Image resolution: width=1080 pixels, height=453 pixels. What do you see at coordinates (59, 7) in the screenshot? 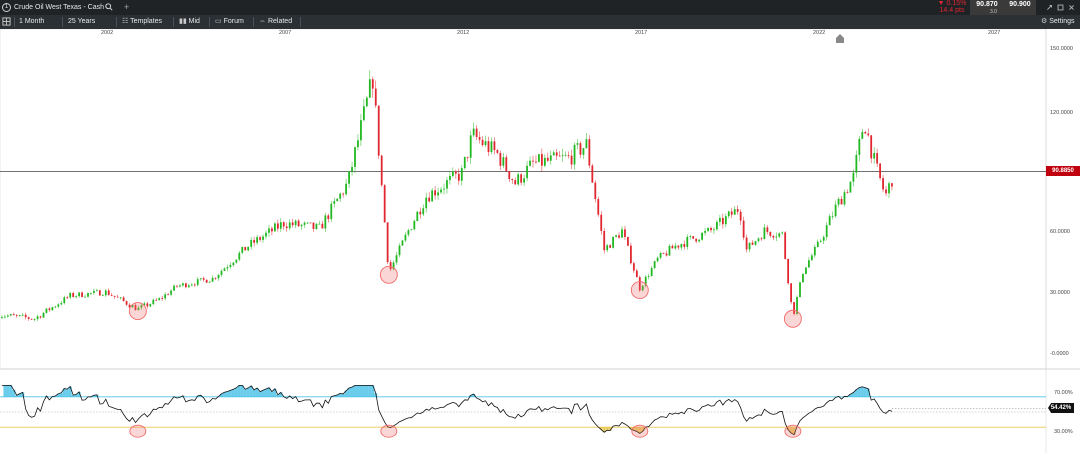
I see `instrument-title: Crude Oil West Texas - Cash` at bounding box center [59, 7].